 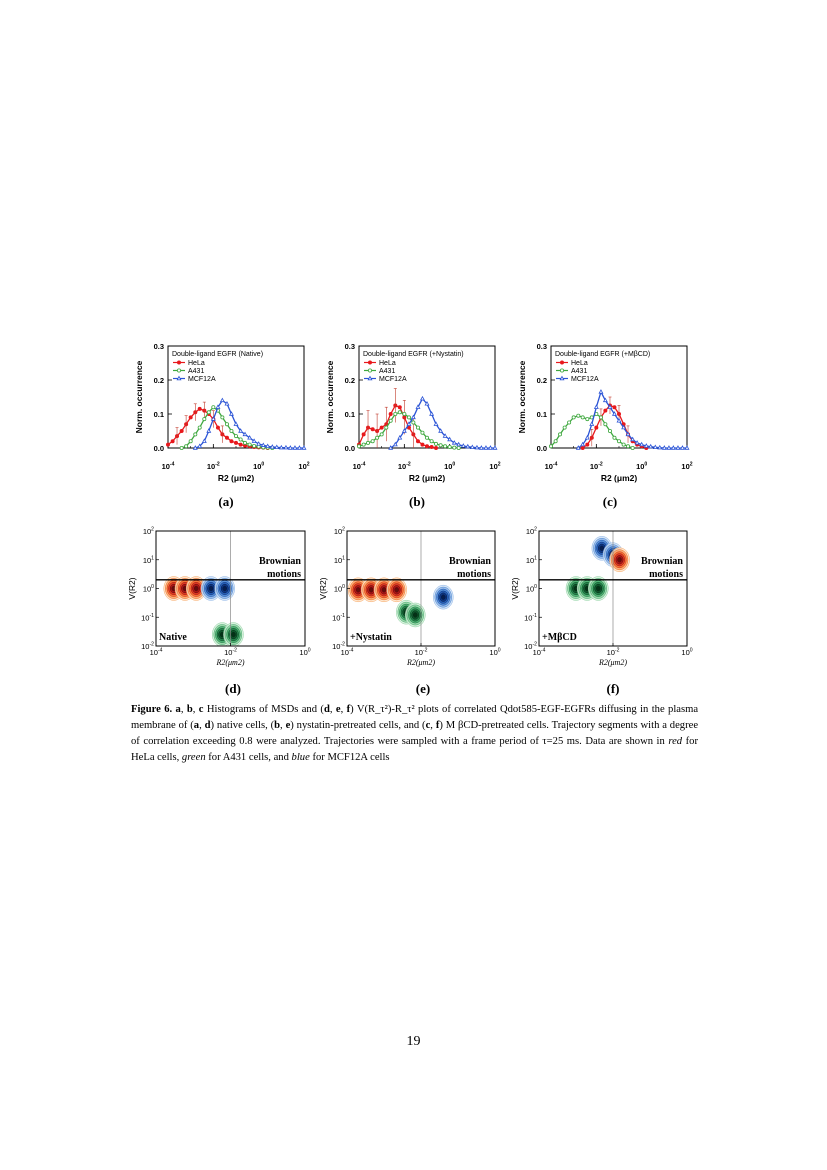 I want to click on caption-segment: for HeLa cells,, so click(x=414, y=749).